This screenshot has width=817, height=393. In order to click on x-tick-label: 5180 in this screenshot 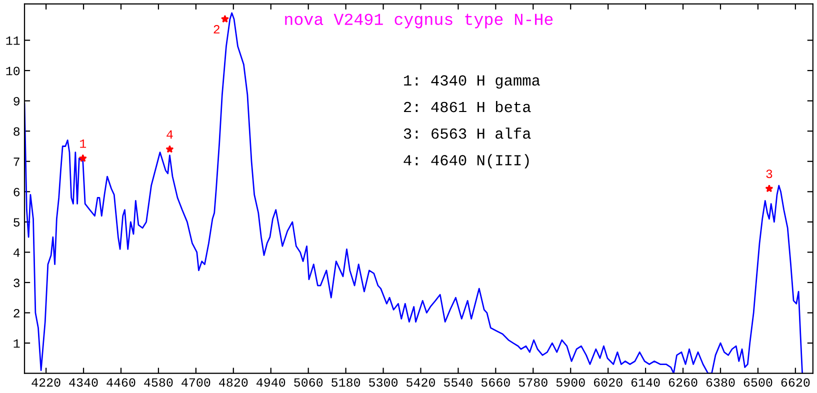, I will do `click(346, 382)`.